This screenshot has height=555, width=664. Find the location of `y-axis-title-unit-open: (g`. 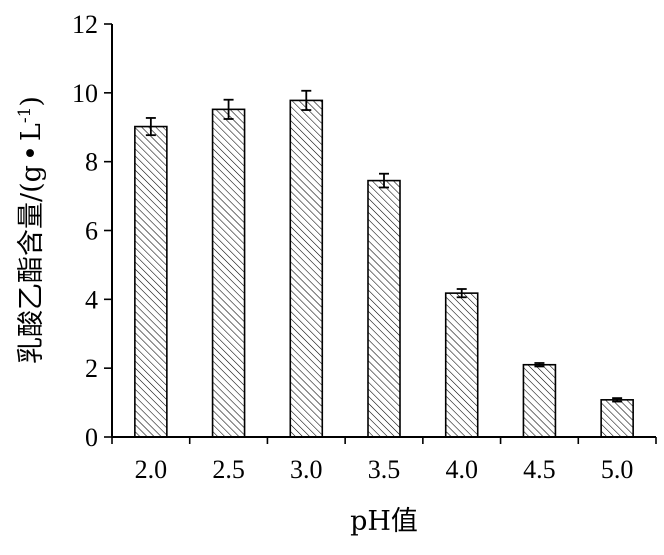

y-axis-title-unit-open: (g is located at coordinates (31, 179).